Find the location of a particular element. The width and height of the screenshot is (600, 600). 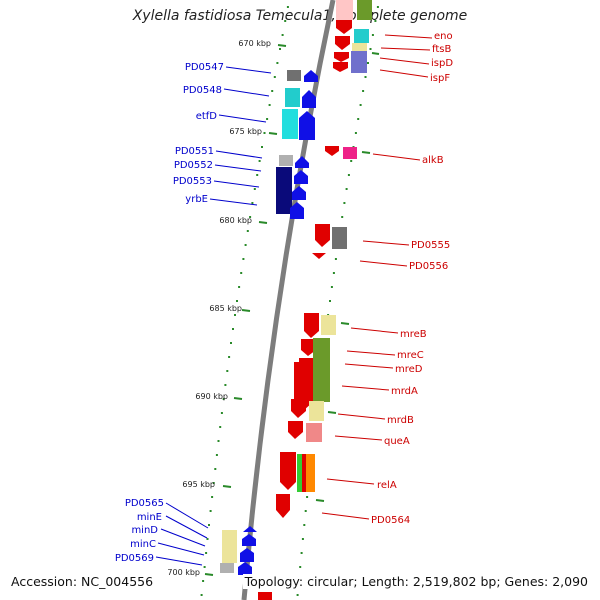

gene-feature-red is located at coordinates (265, 596).